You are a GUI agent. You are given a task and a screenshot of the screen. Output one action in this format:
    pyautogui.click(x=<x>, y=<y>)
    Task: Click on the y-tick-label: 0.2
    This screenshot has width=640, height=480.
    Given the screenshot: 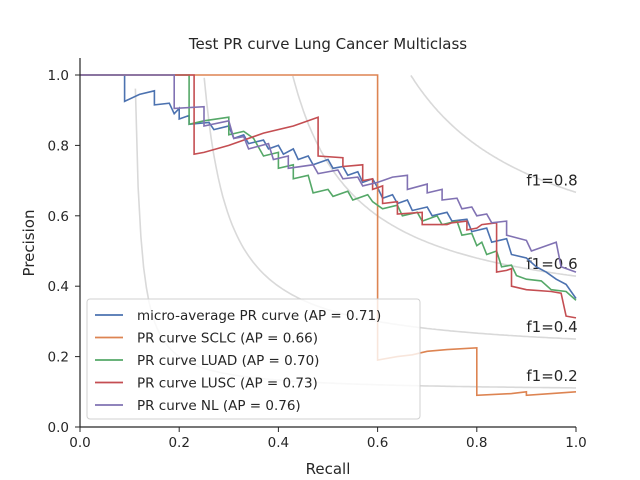 What is the action you would take?
    pyautogui.click(x=58, y=358)
    